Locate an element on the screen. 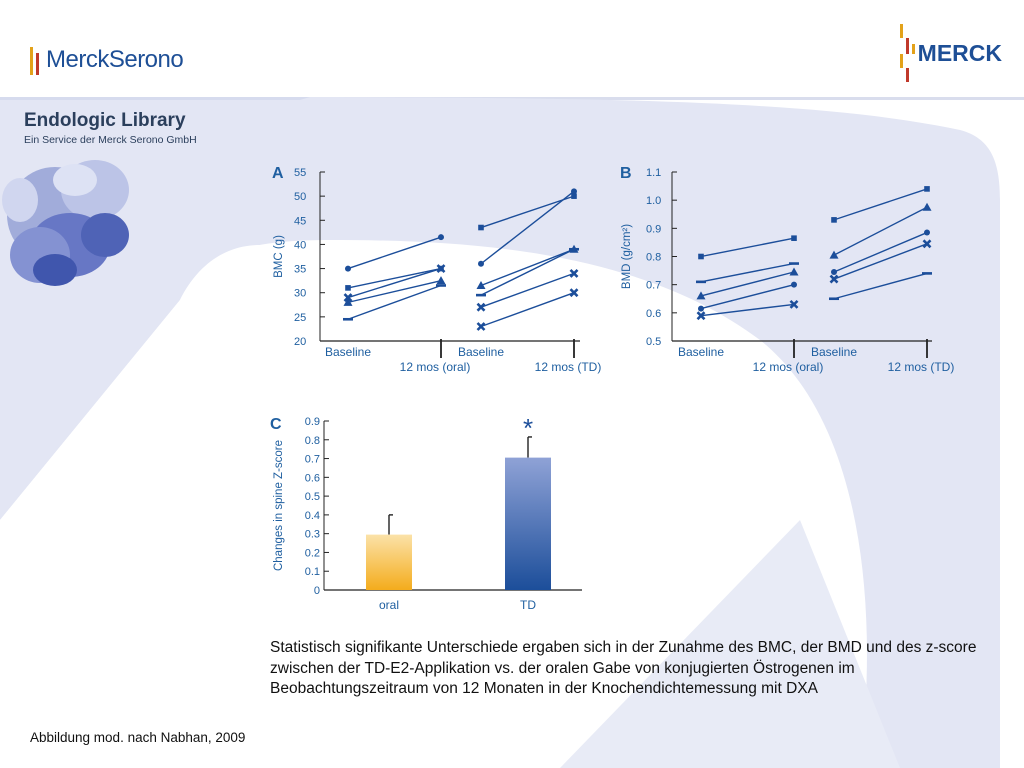  panel-label: C is located at coordinates (276, 424).